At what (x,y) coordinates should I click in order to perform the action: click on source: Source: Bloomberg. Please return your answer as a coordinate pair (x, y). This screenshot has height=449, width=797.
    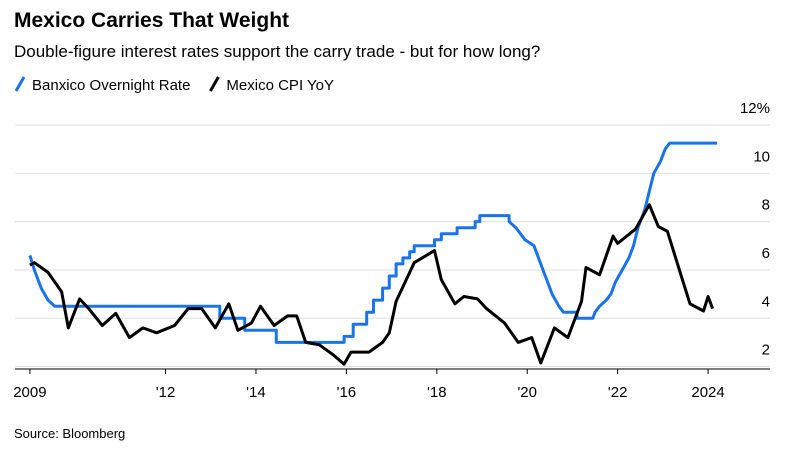
    Looking at the image, I should click on (69, 433).